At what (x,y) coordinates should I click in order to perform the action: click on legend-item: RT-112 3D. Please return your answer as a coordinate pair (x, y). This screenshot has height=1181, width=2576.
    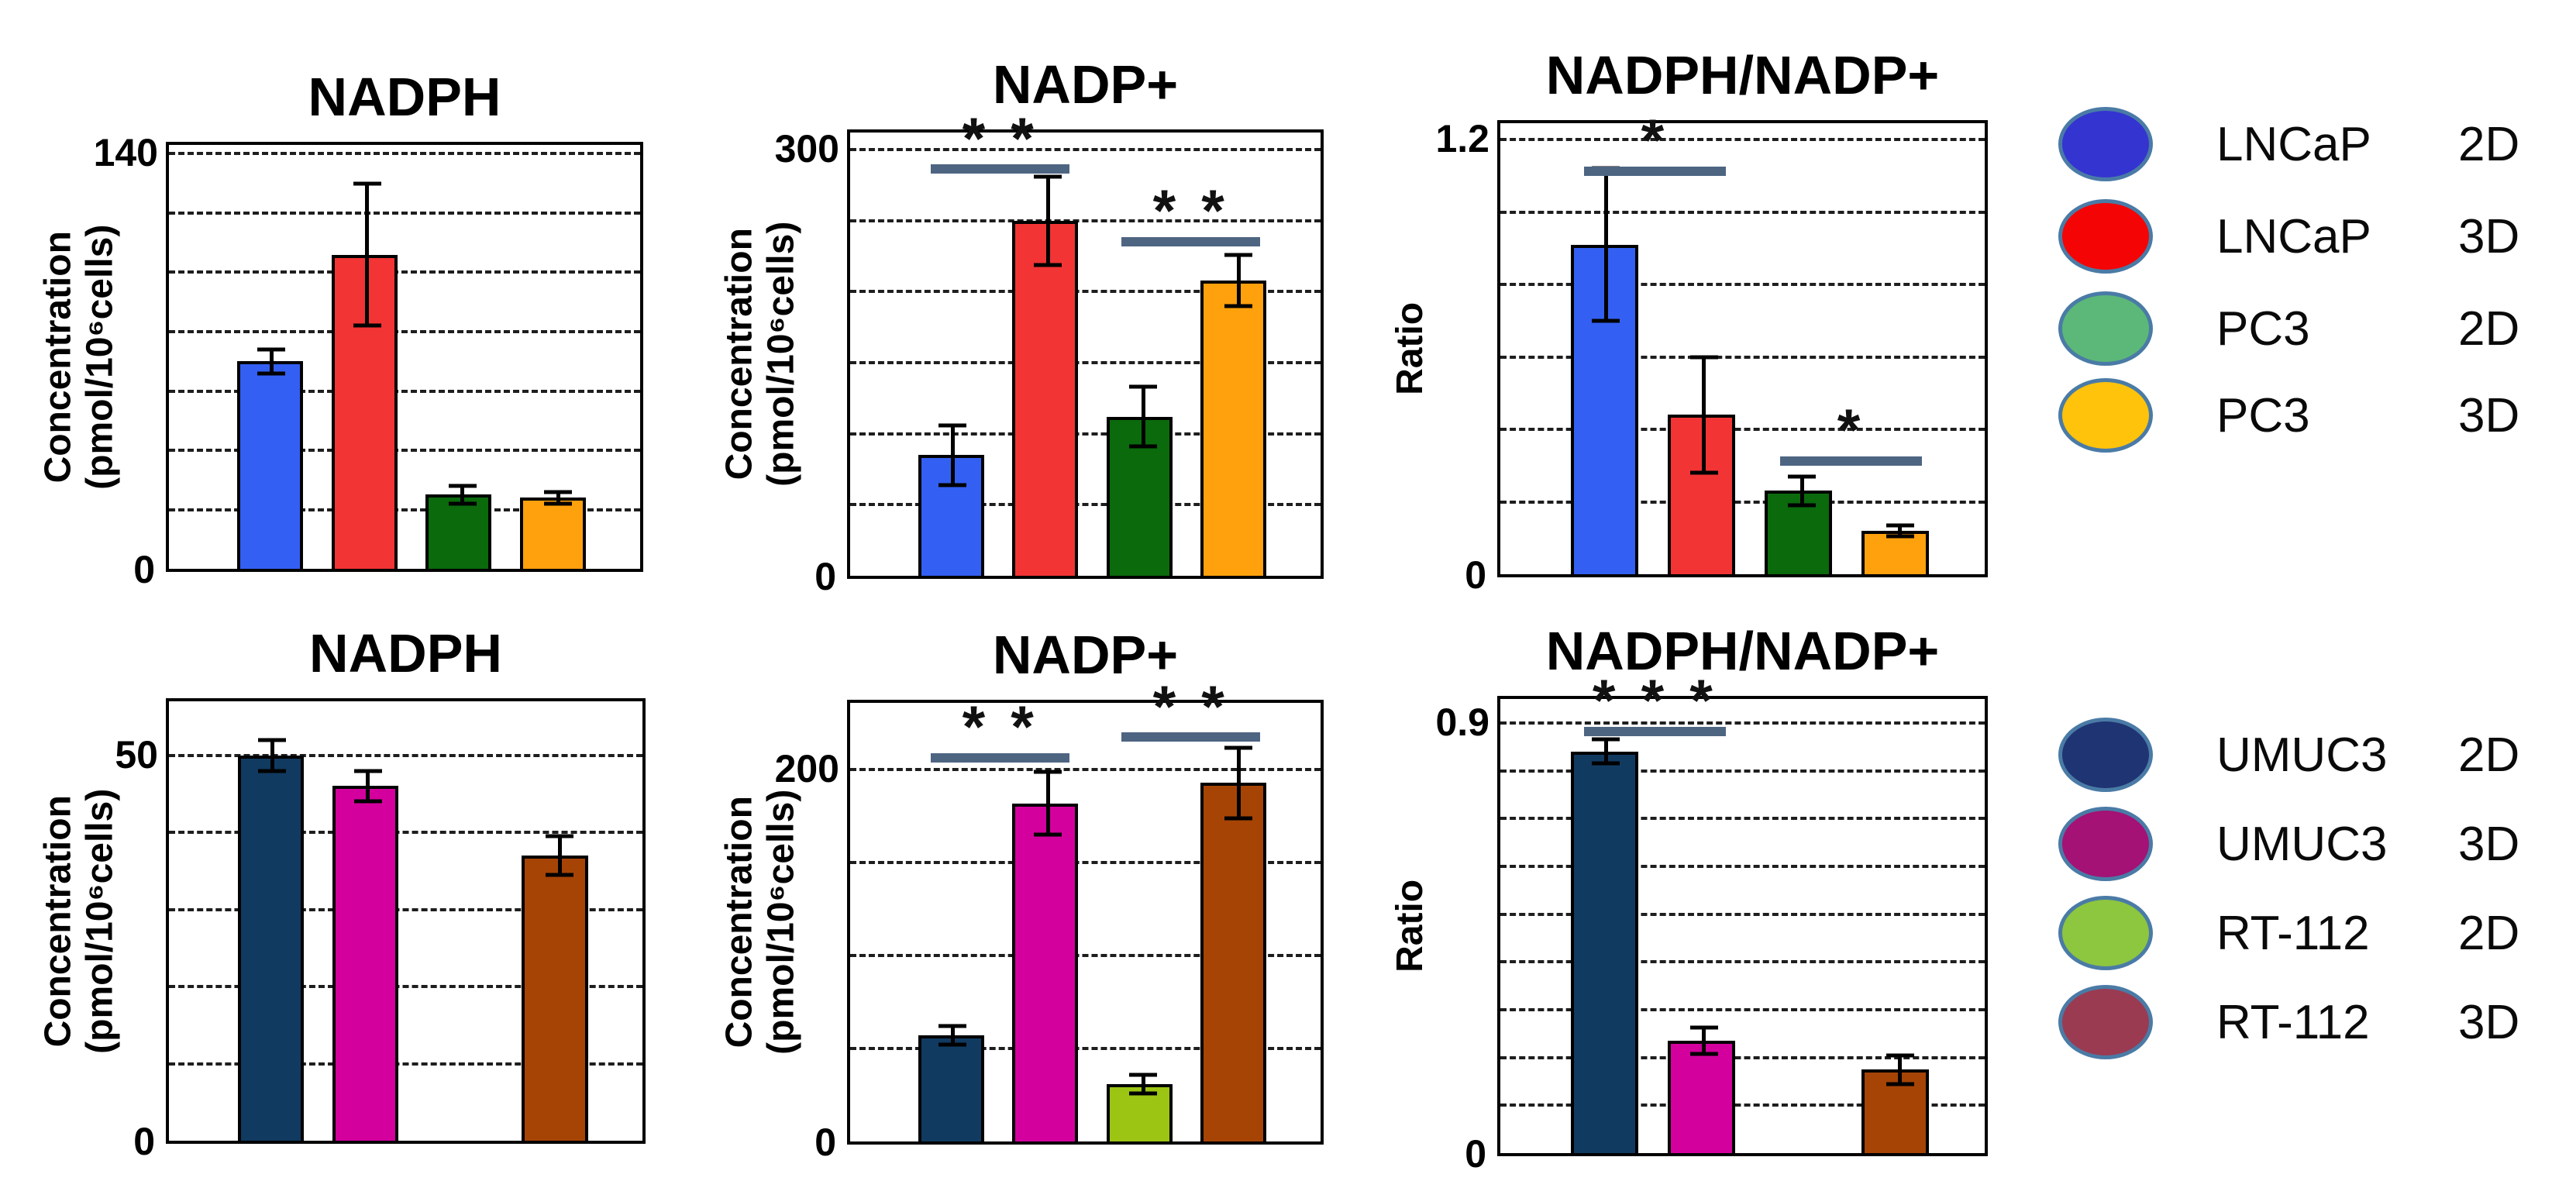
    Looking at the image, I should click on (2288, 1022).